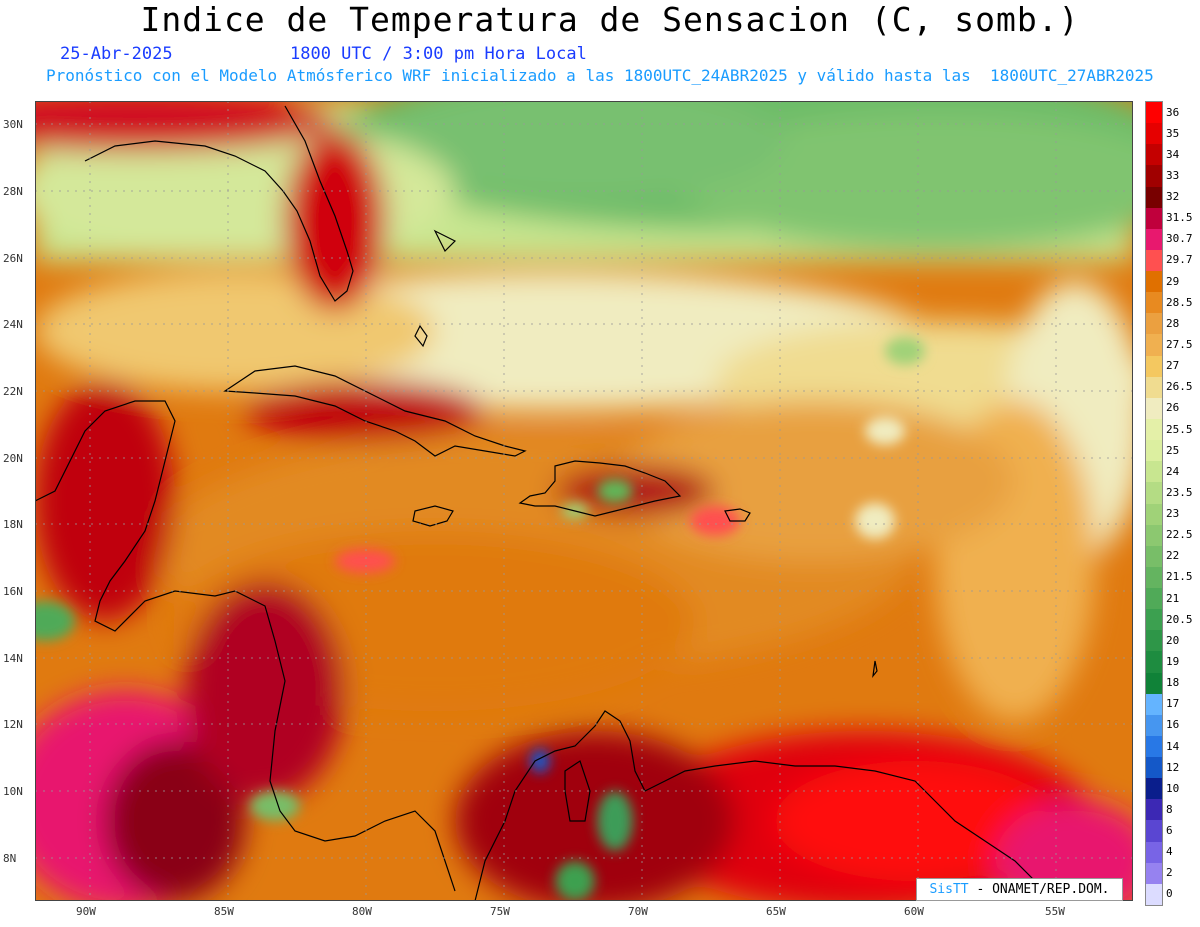 The width and height of the screenshot is (1200, 927). Describe the element at coordinates (10, 858) in the screenshot. I see `lat-label: 8N` at that location.